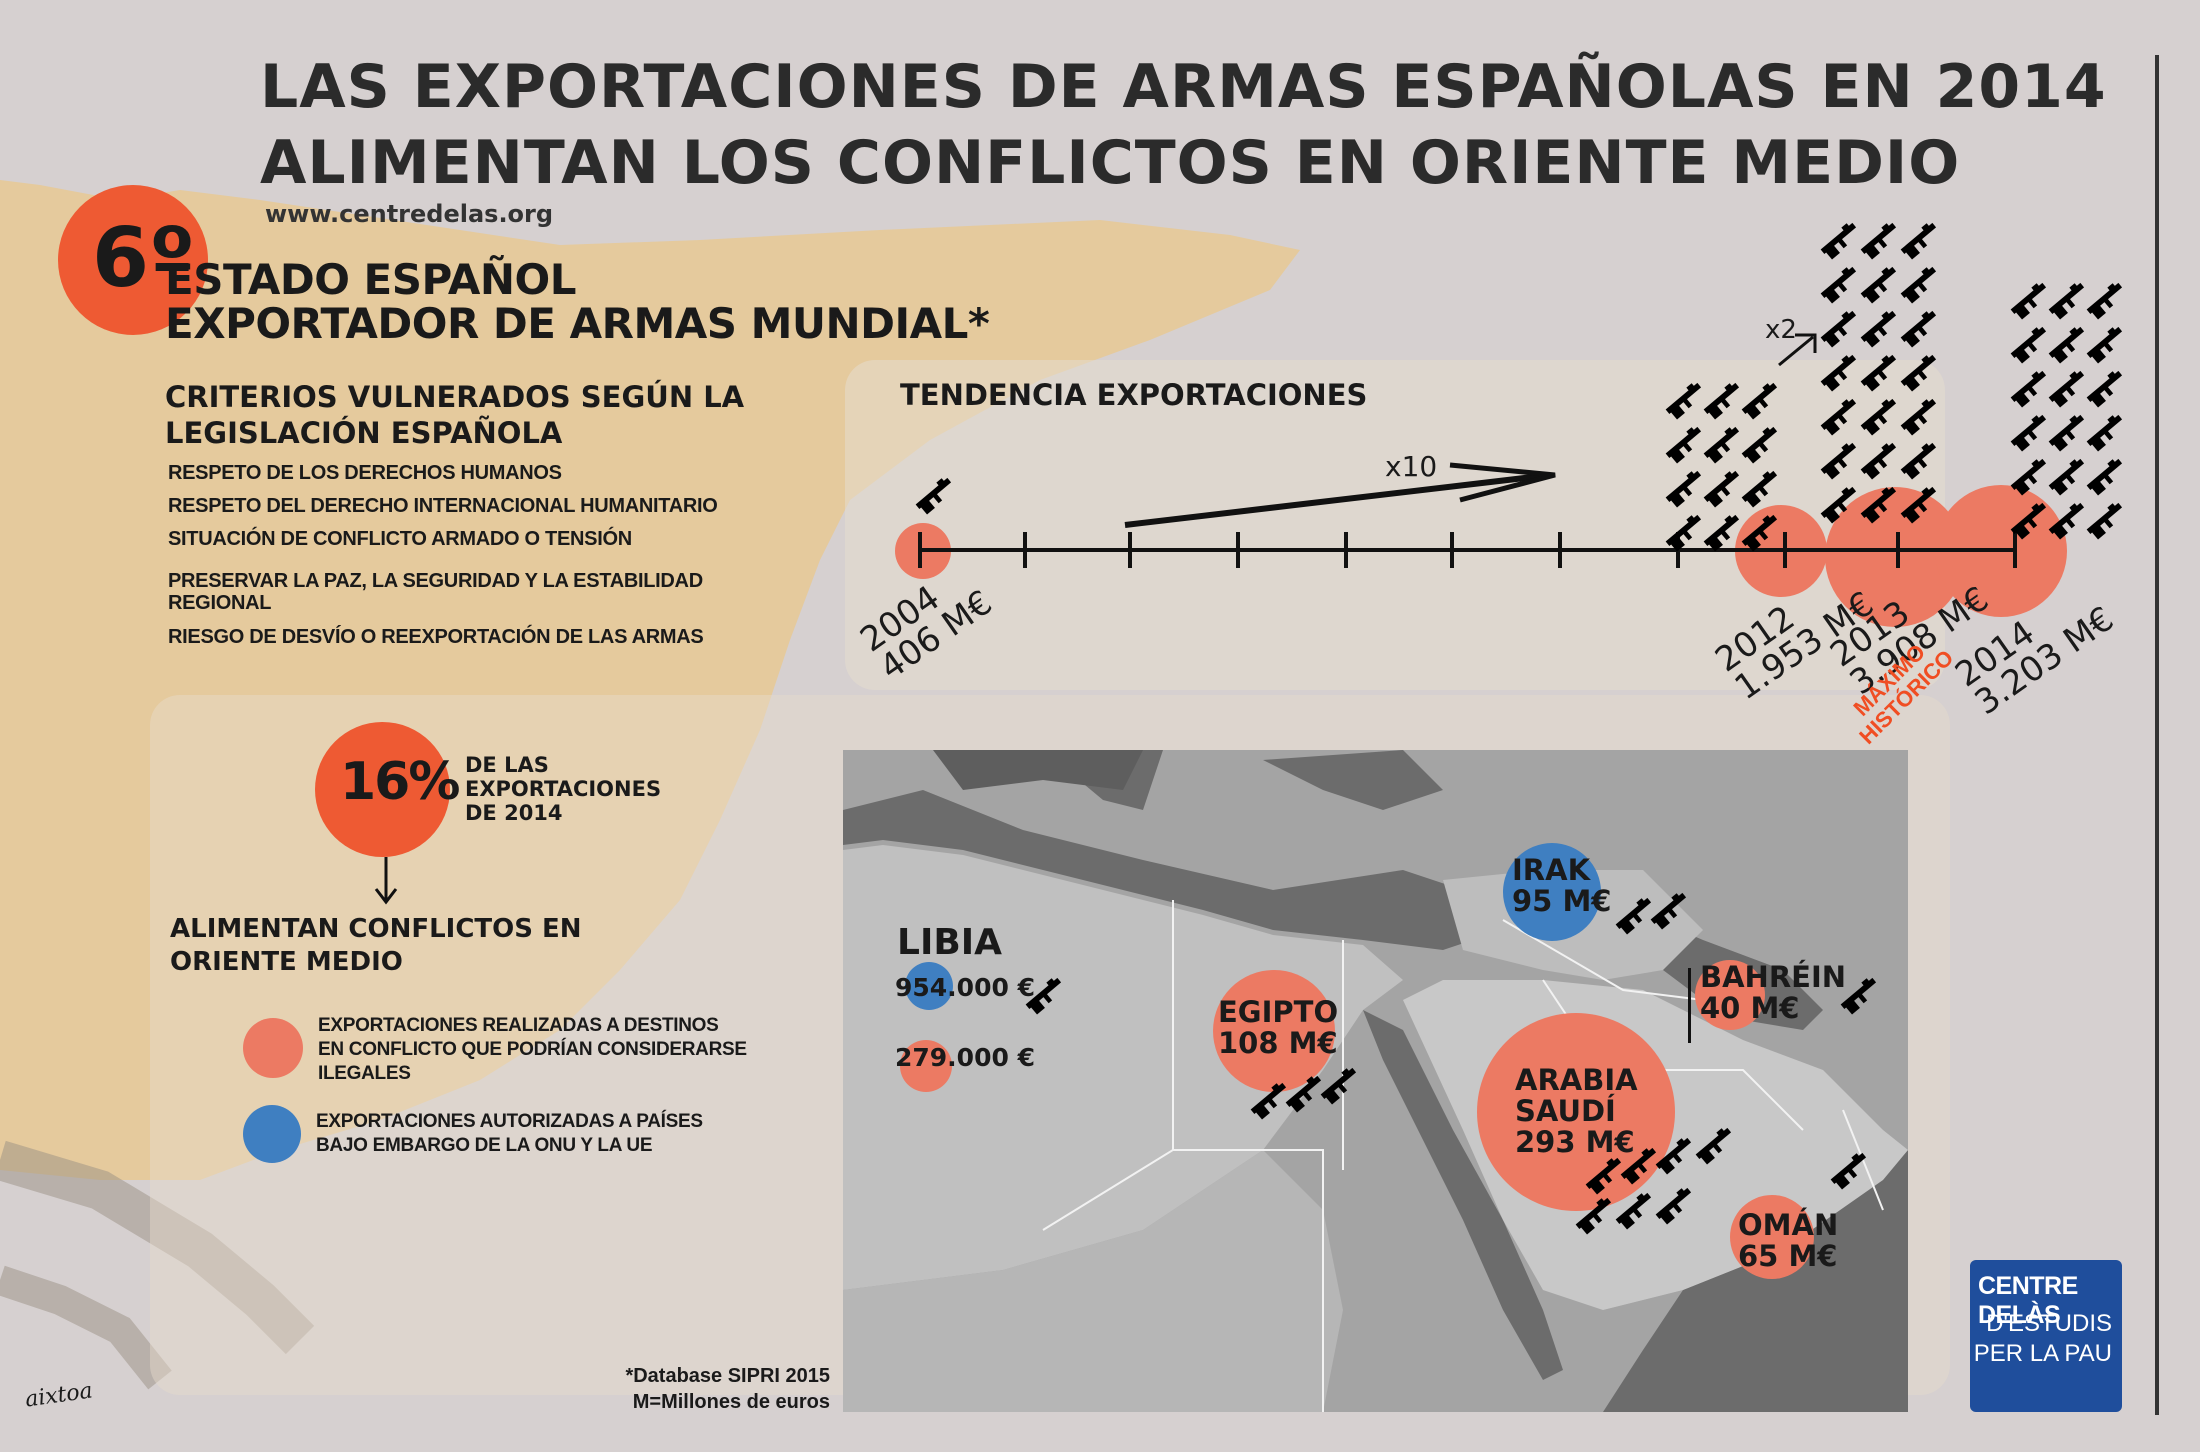 Image resolution: width=2200 pixels, height=1452 pixels. Describe the element at coordinates (2042, 1353) in the screenshot. I see `logo-line-3: PER LA PAU` at that location.